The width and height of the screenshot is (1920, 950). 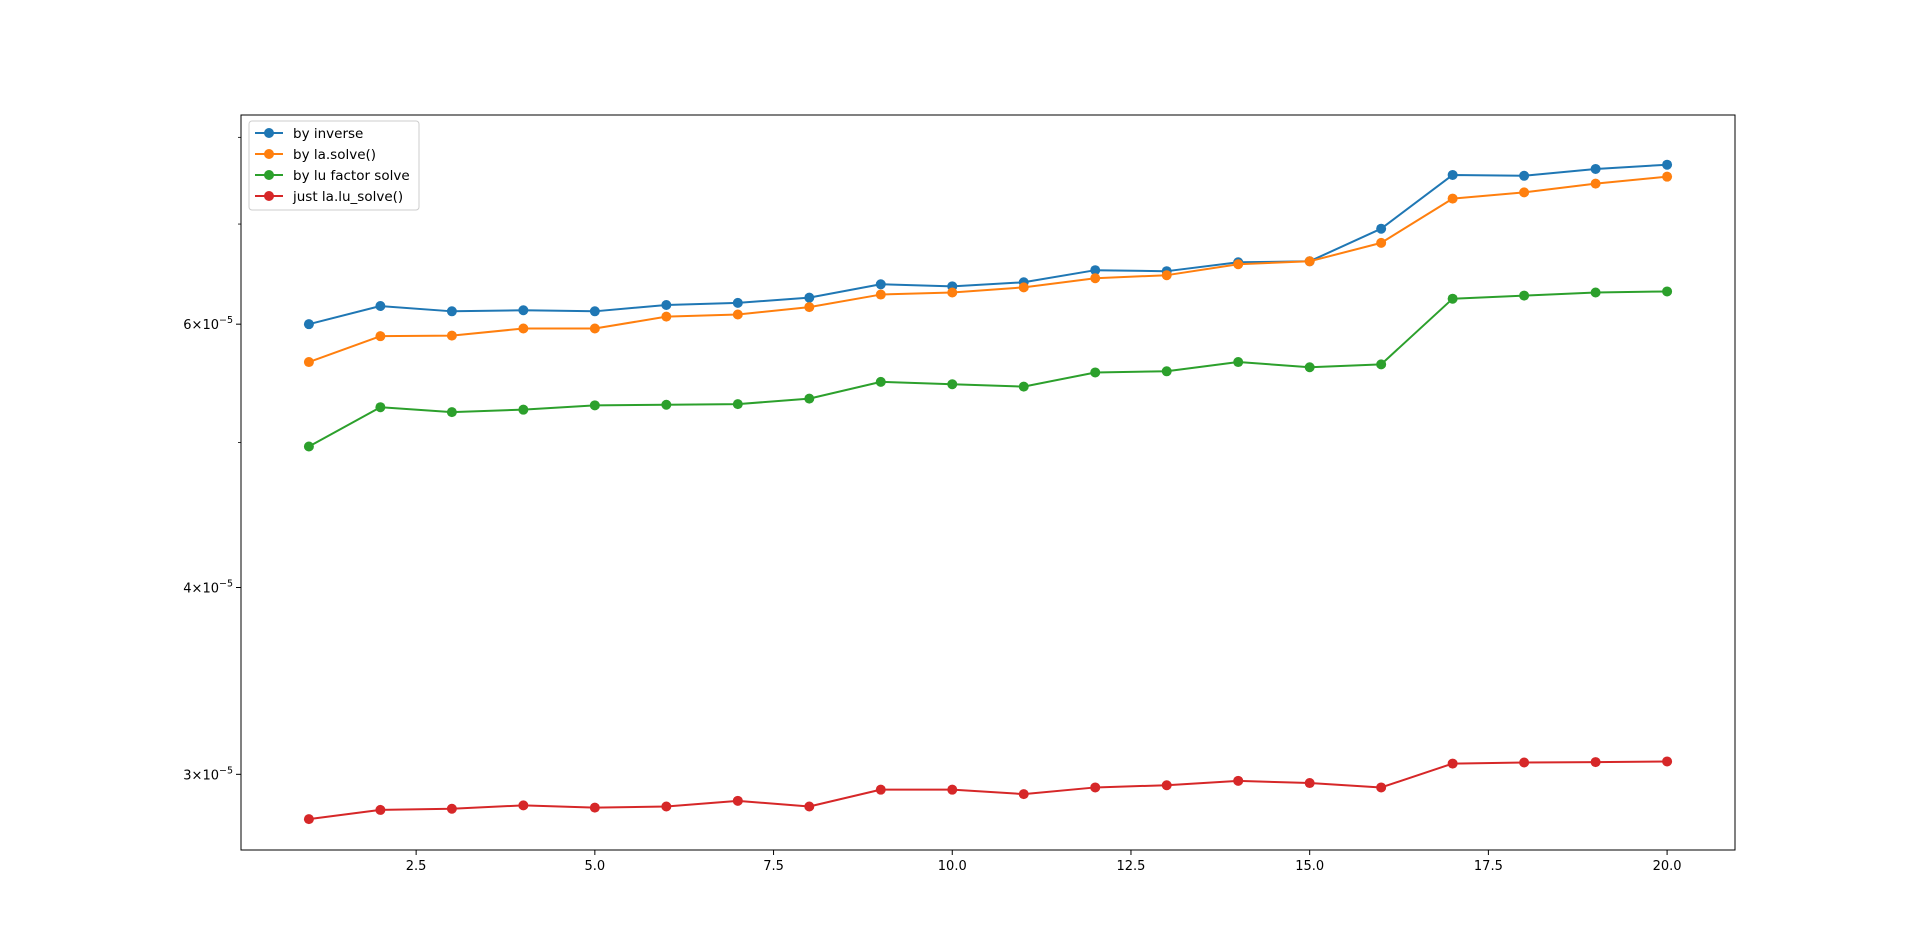 I want to click on legend-label: by inverse, so click(x=328, y=134).